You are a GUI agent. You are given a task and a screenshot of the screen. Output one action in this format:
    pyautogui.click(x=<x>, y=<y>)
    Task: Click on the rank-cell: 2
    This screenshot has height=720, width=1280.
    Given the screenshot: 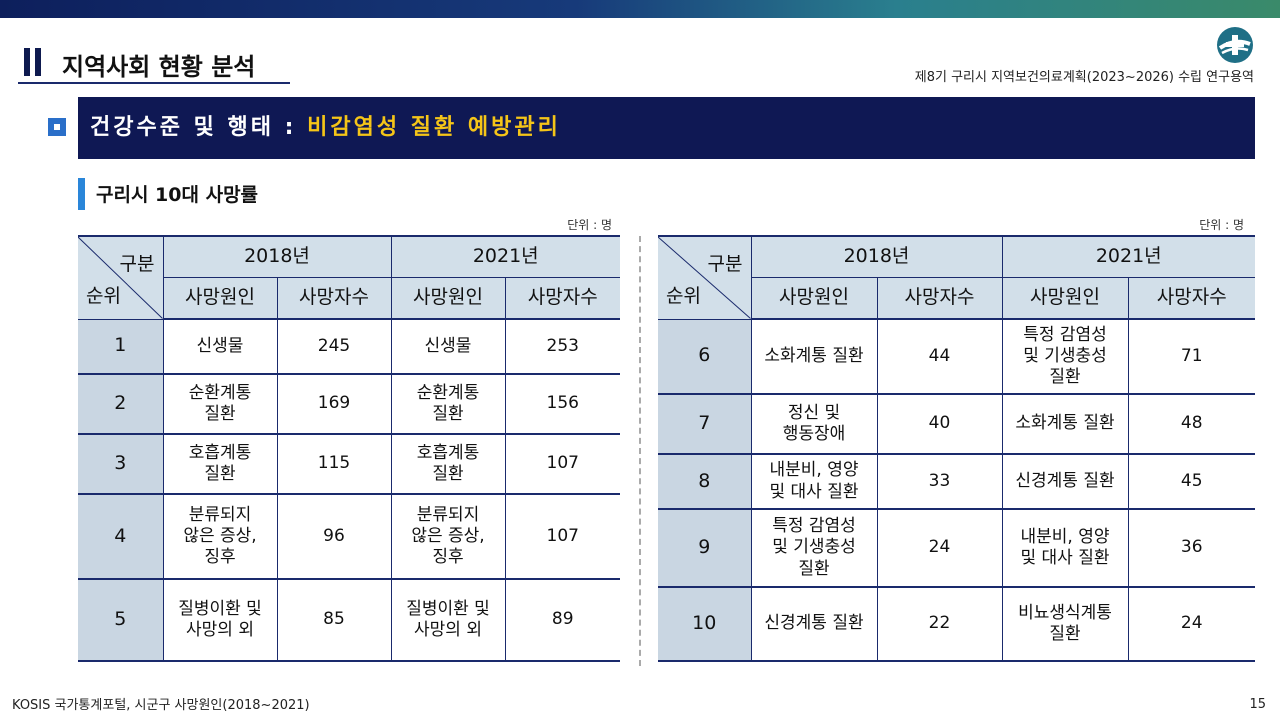 What is the action you would take?
    pyautogui.click(x=121, y=404)
    